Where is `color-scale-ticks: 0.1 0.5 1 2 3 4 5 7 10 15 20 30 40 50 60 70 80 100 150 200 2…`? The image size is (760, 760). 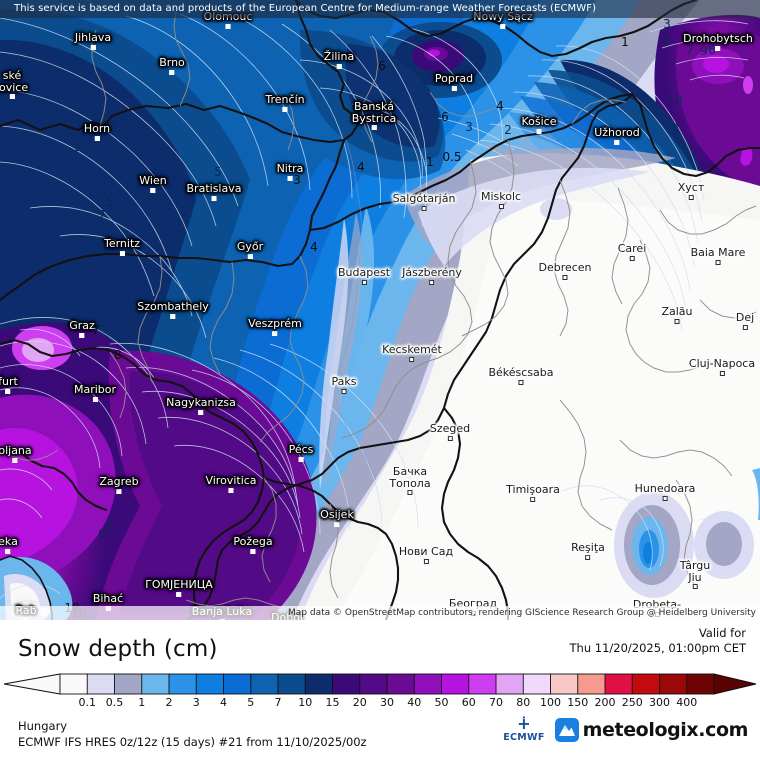 color-scale-ticks: 0.1 0.5 1 2 3 4 5 7 10 15 20 30 40 50 60 70 80 100 150 200 2… is located at coordinates (380, 705).